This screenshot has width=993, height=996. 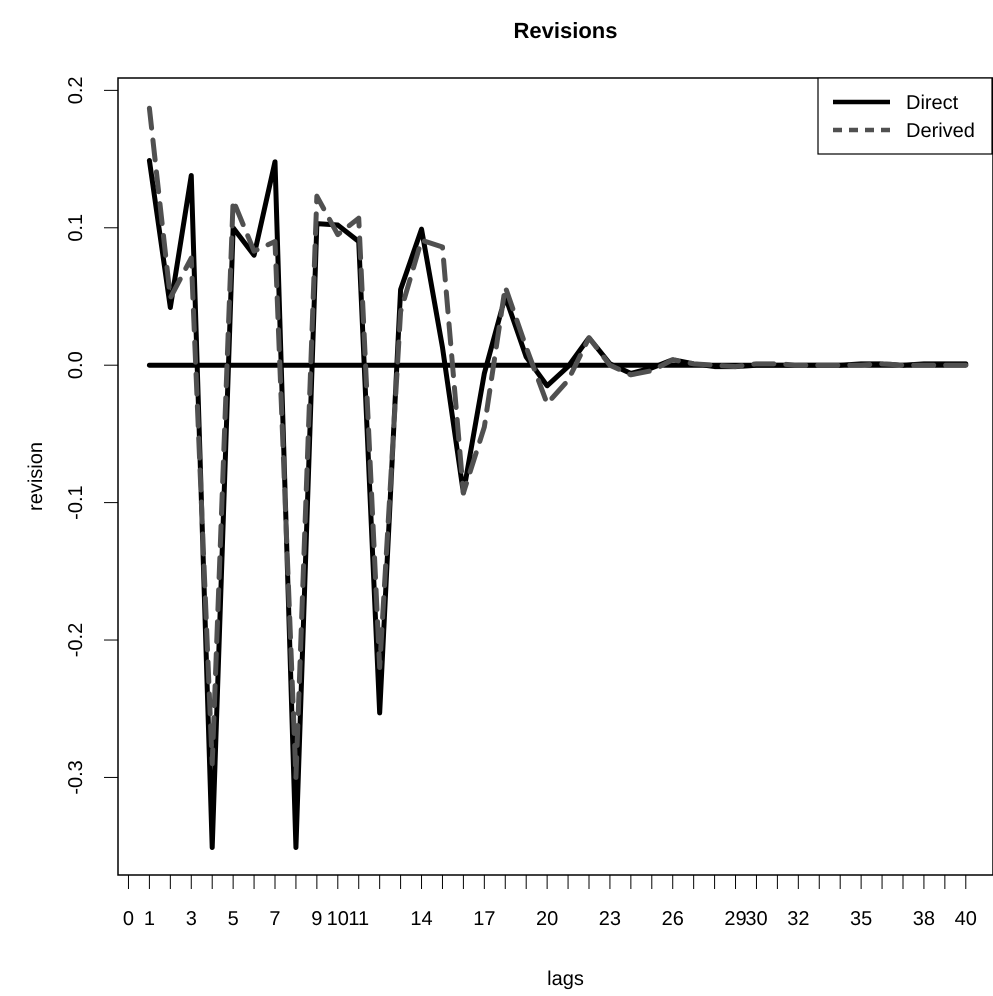 What do you see at coordinates (359, 919) in the screenshot?
I see `x-tick-label: 11` at bounding box center [359, 919].